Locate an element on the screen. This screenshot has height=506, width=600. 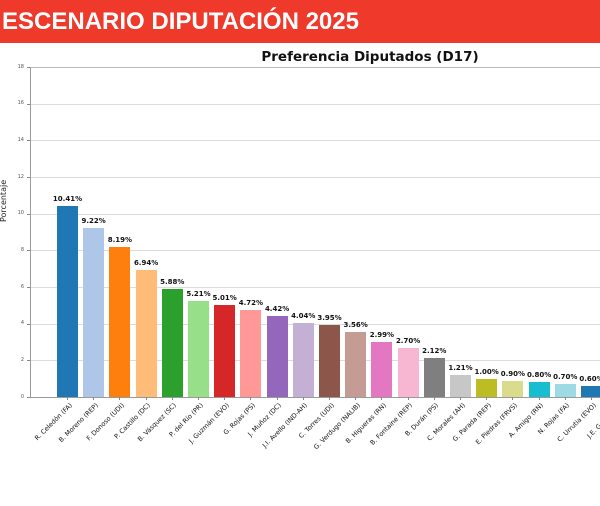
y-tick-label: 18 is located at coordinates (12, 67).